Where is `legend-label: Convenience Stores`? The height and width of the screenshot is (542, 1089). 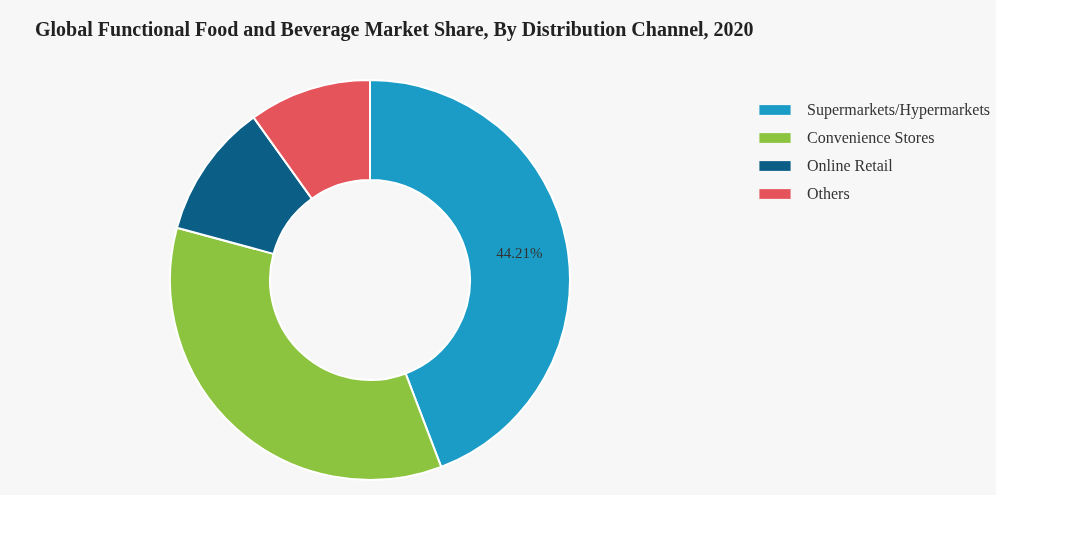 legend-label: Convenience Stores is located at coordinates (871, 137).